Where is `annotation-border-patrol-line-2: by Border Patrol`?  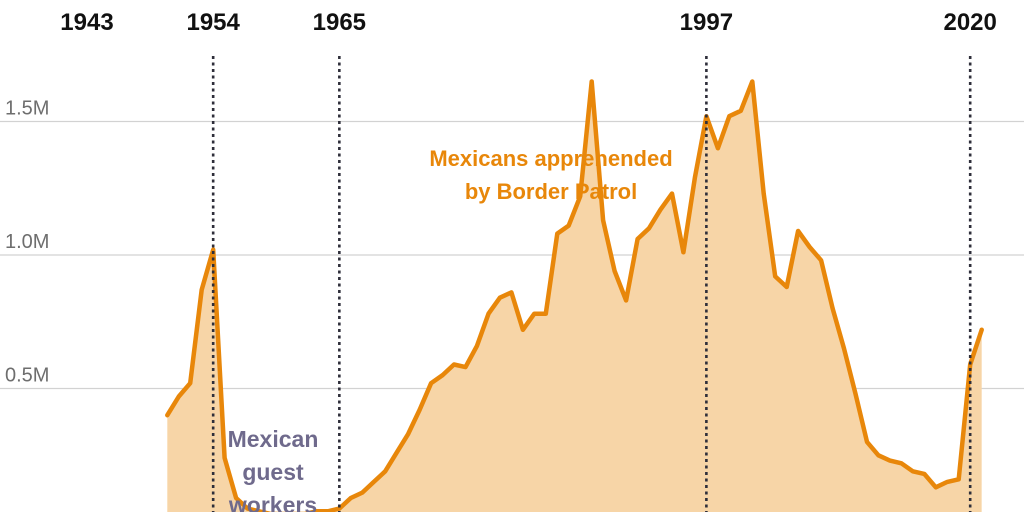
annotation-border-patrol-line-2: by Border Patrol is located at coordinates (551, 191).